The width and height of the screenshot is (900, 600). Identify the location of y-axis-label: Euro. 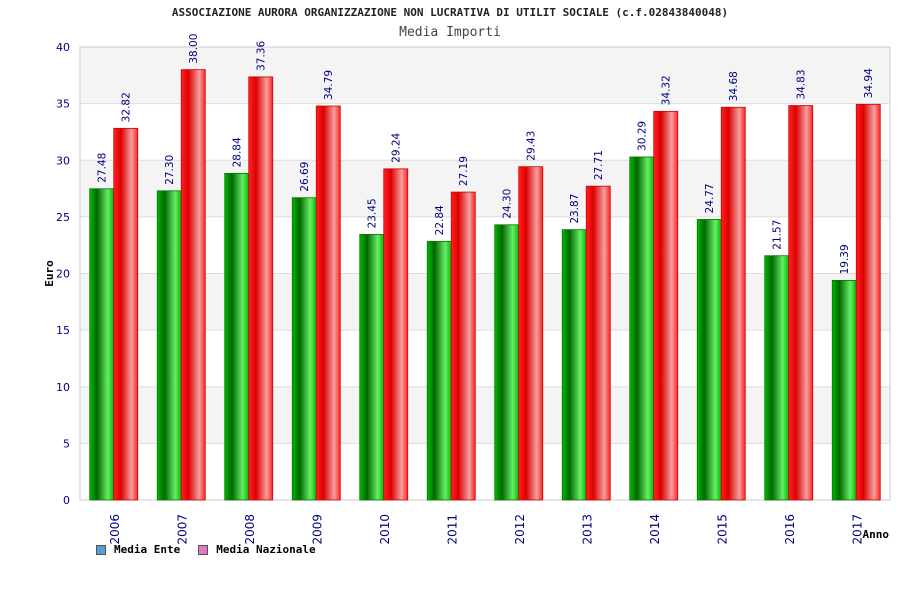
(49, 273).